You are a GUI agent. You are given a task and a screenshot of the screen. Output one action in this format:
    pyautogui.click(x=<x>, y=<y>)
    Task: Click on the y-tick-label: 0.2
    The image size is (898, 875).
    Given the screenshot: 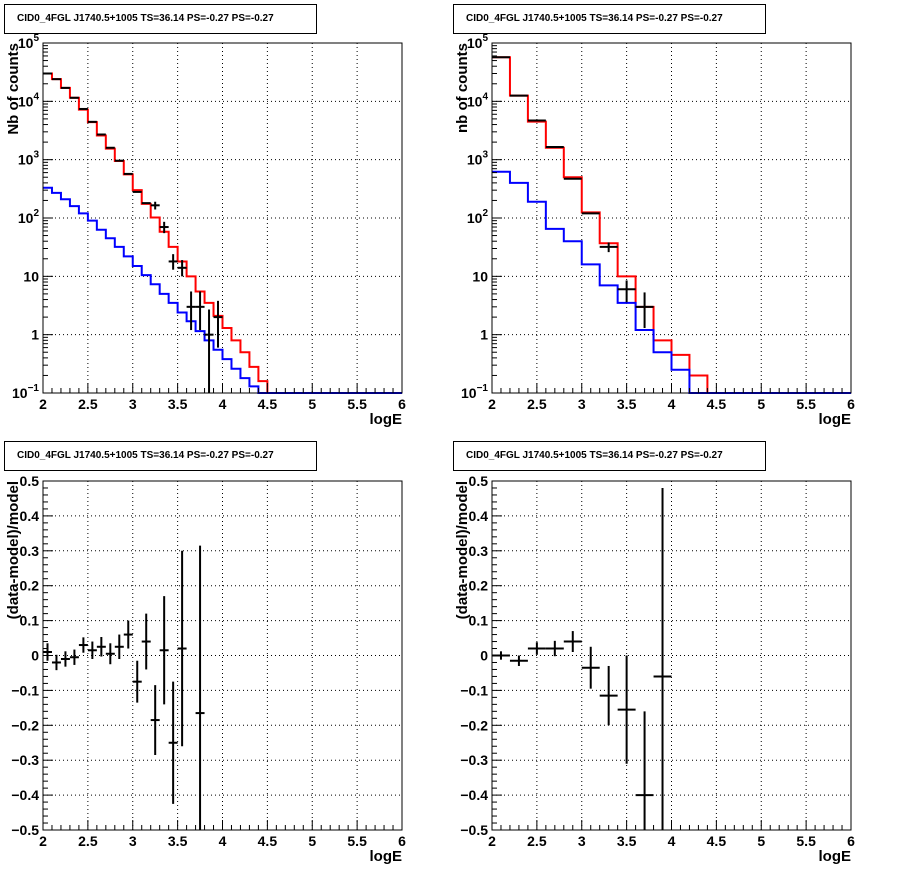 What is the action you would take?
    pyautogui.click(x=479, y=586)
    